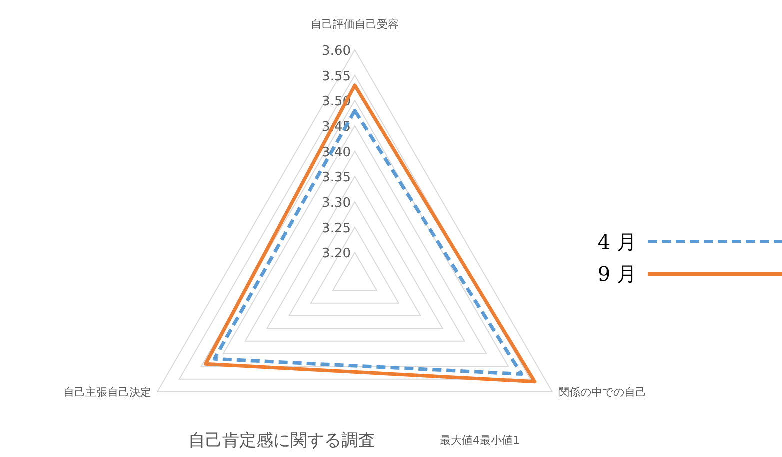 The width and height of the screenshot is (782, 457). I want to click on text: 最大値4最小値1, so click(480, 440).